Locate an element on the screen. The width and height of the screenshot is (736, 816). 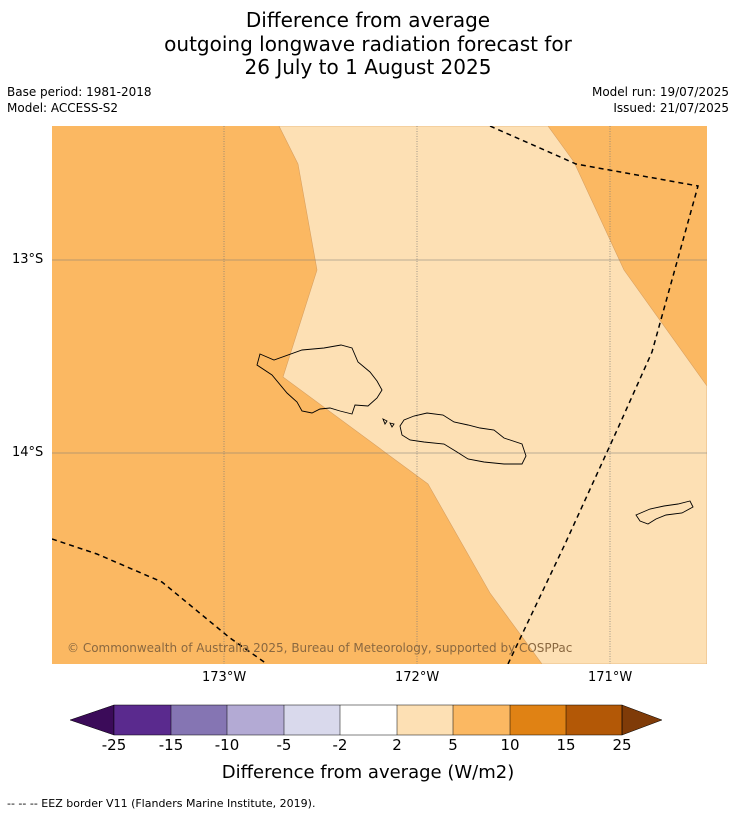
eez-border-line-west is located at coordinates (160, 601).